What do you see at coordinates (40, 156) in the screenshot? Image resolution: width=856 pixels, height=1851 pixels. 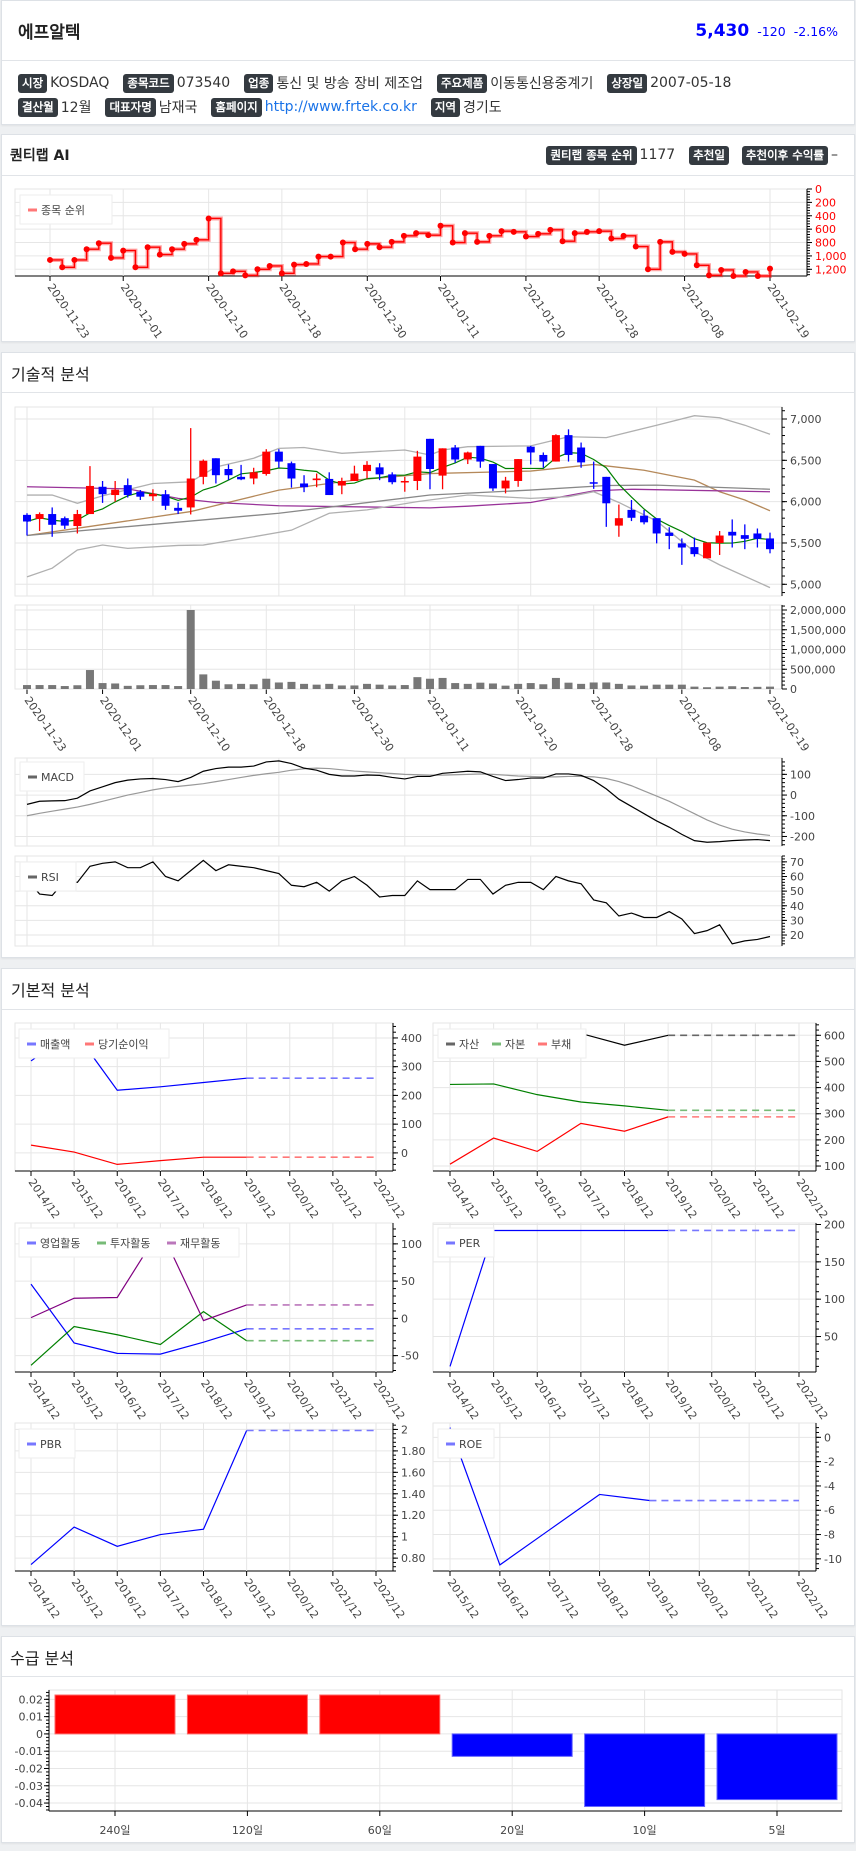 I see `quant-title: 퀀티랩 AI` at bounding box center [40, 156].